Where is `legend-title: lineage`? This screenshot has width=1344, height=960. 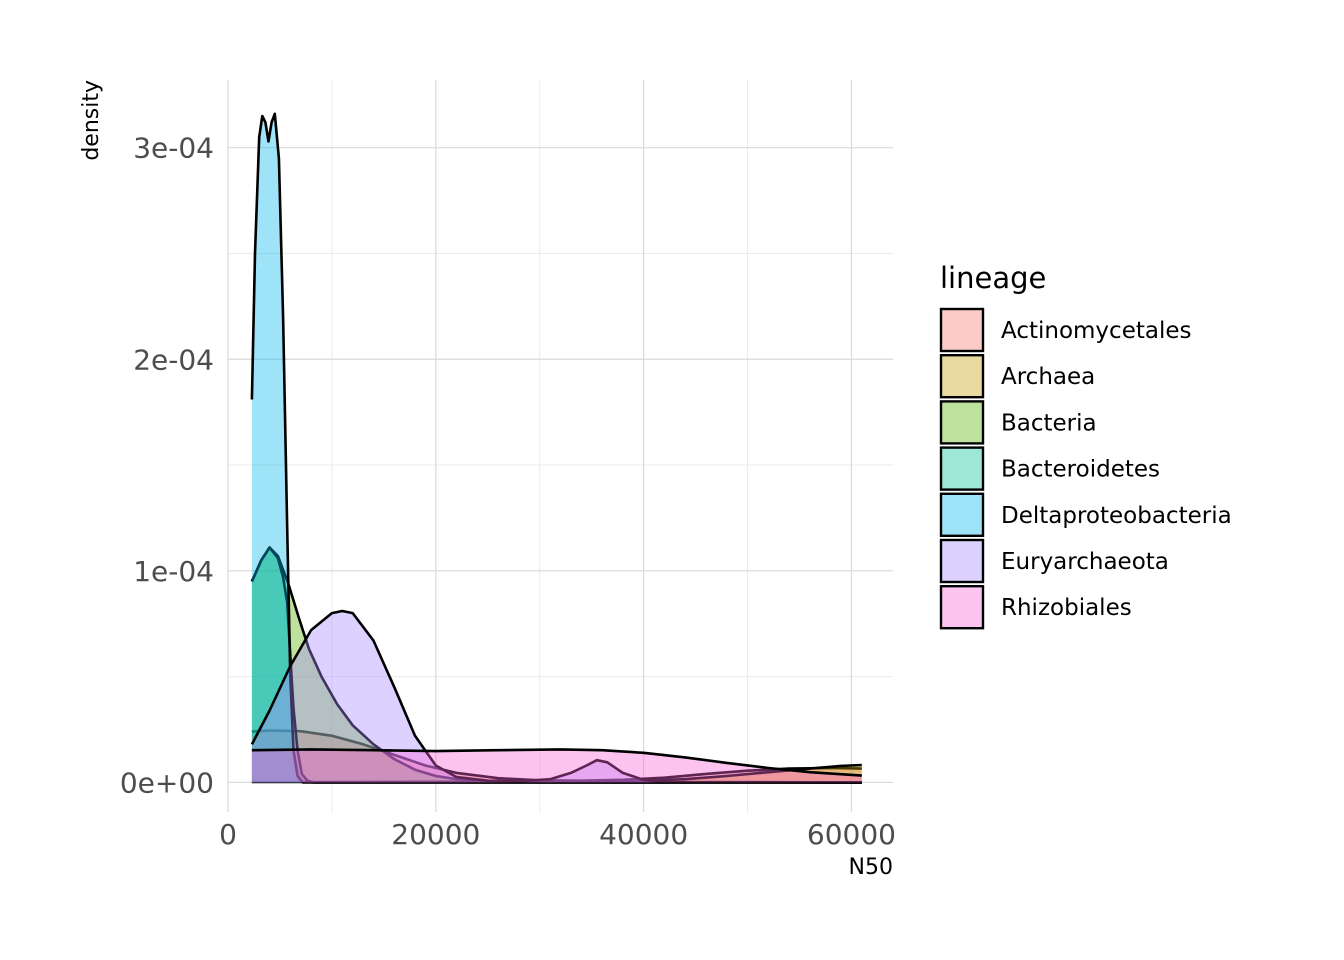 legend-title: lineage is located at coordinates (993, 278).